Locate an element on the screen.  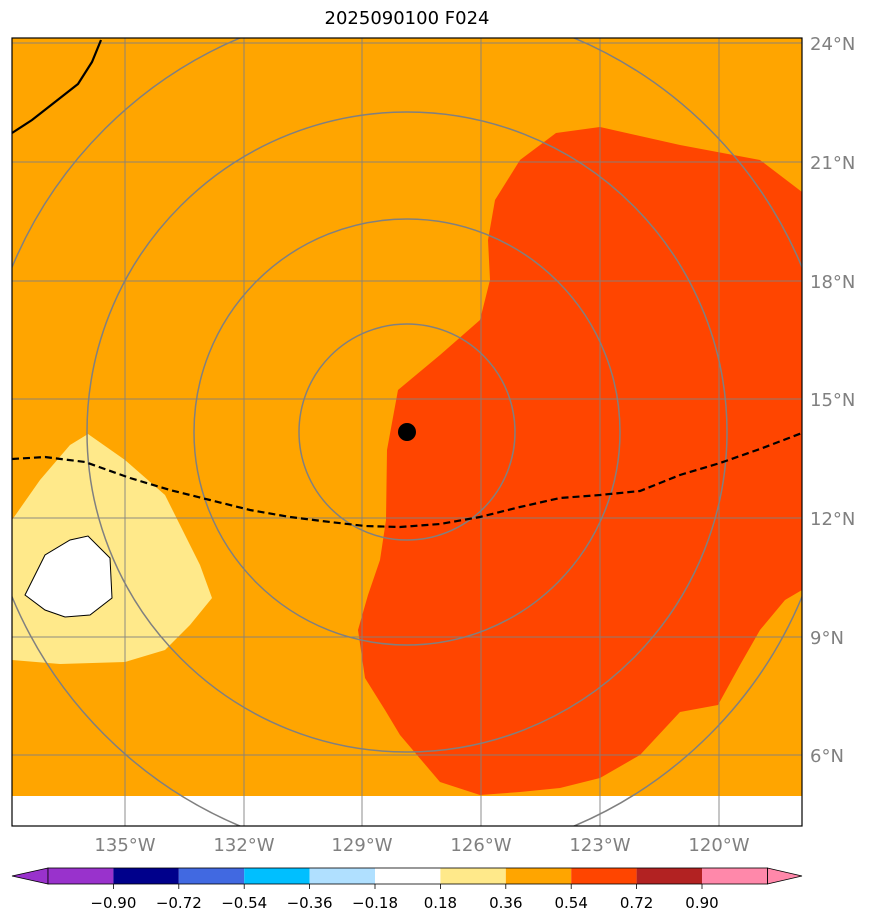
lon-label: 132°W is located at coordinates (243, 845).